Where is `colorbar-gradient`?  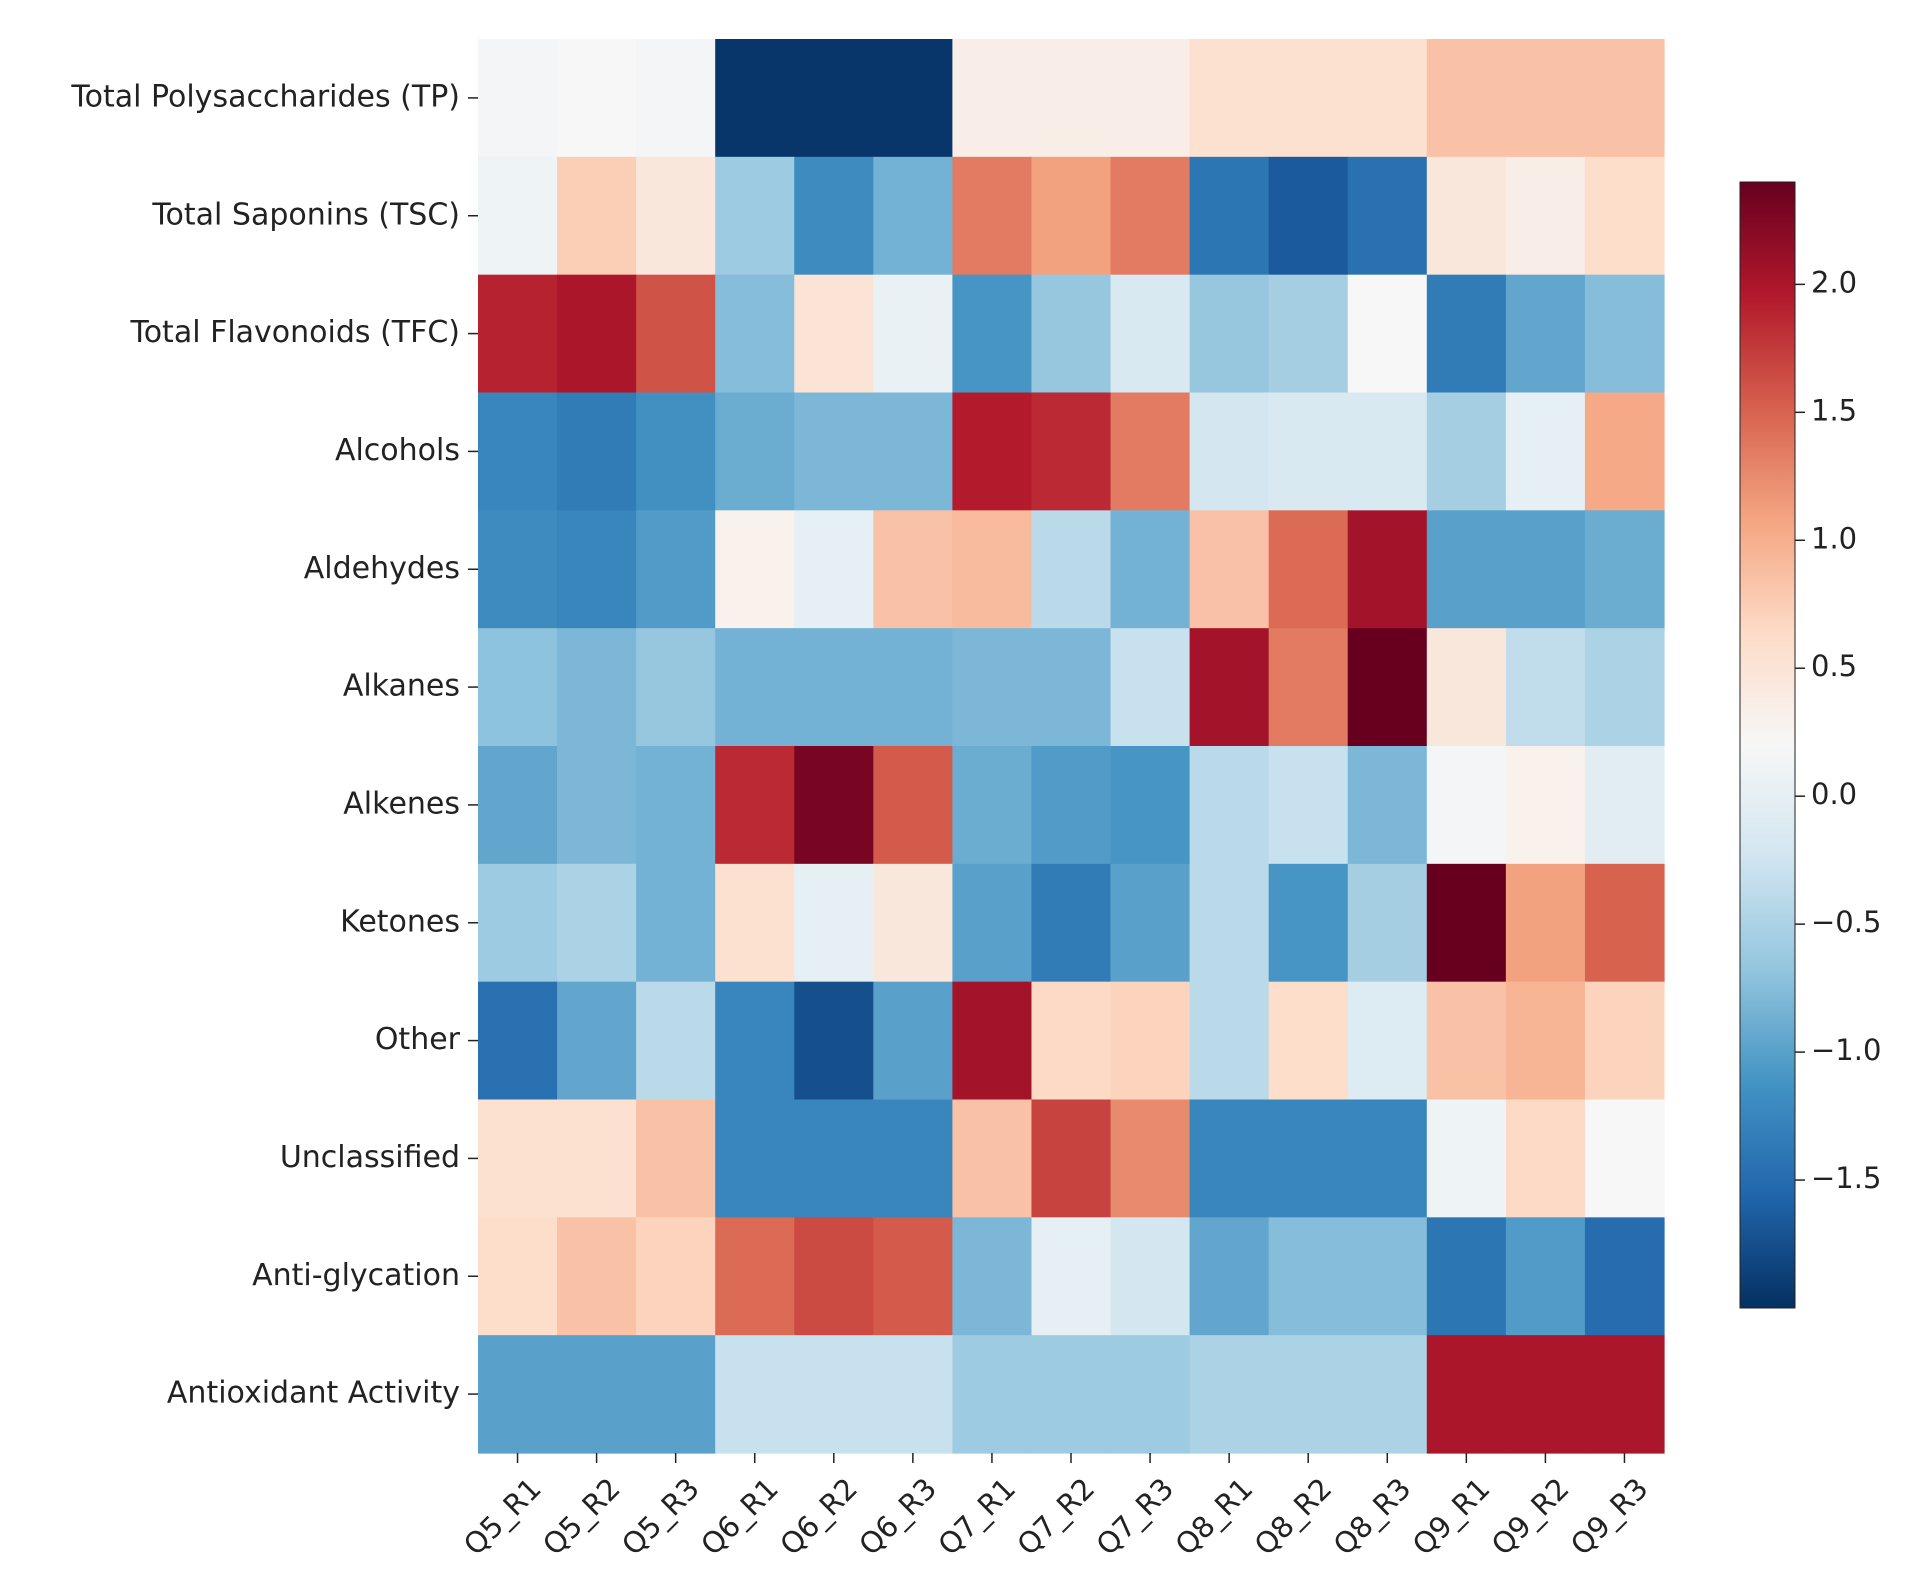 colorbar-gradient is located at coordinates (1767, 745).